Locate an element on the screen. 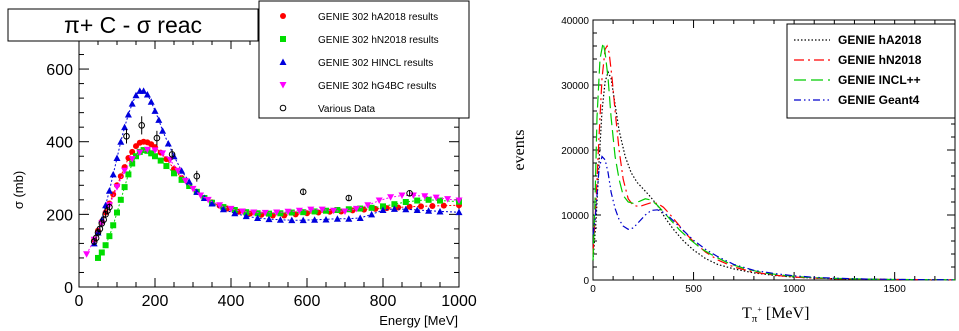  left-series-genie-302-hg4bc-results is located at coordinates (273, 202).